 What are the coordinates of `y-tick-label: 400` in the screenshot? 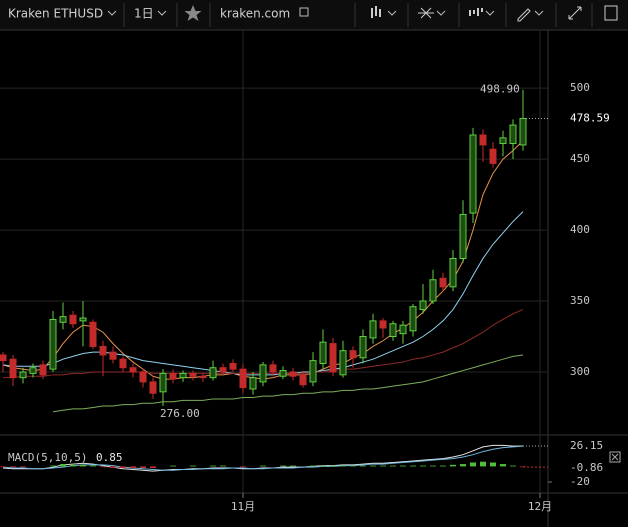 It's located at (580, 229).